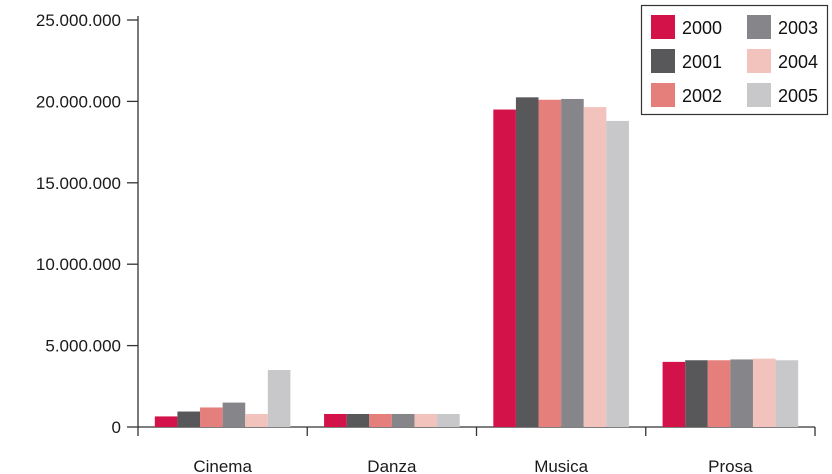  I want to click on legend-label-2005: 2005, so click(798, 96).